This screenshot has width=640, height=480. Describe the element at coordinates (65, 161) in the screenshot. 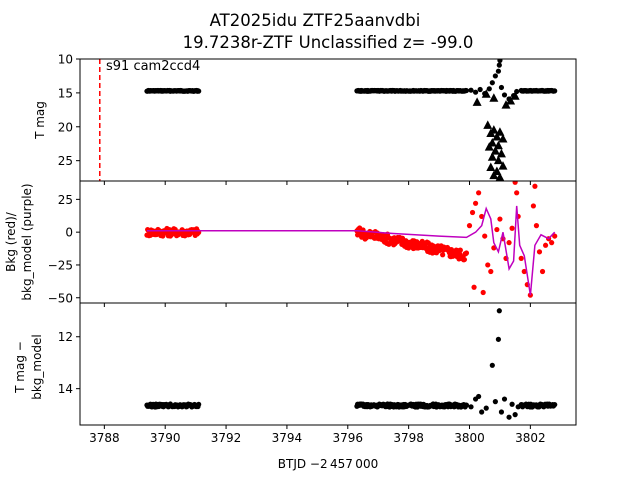

I see `top-y-tick-label: 25` at that location.